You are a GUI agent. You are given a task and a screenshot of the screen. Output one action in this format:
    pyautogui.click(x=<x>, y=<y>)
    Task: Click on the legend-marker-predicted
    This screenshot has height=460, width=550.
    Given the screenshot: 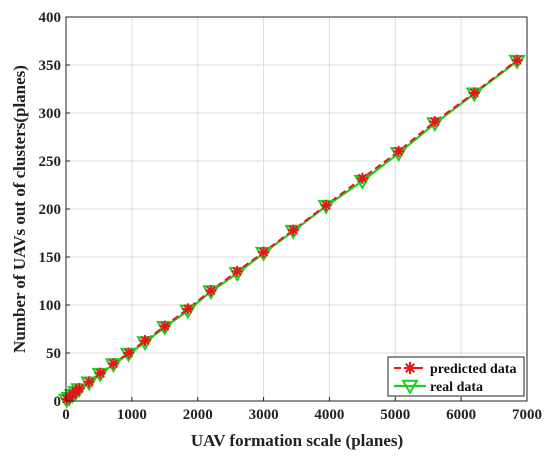 What is the action you would take?
    pyautogui.click(x=410, y=368)
    